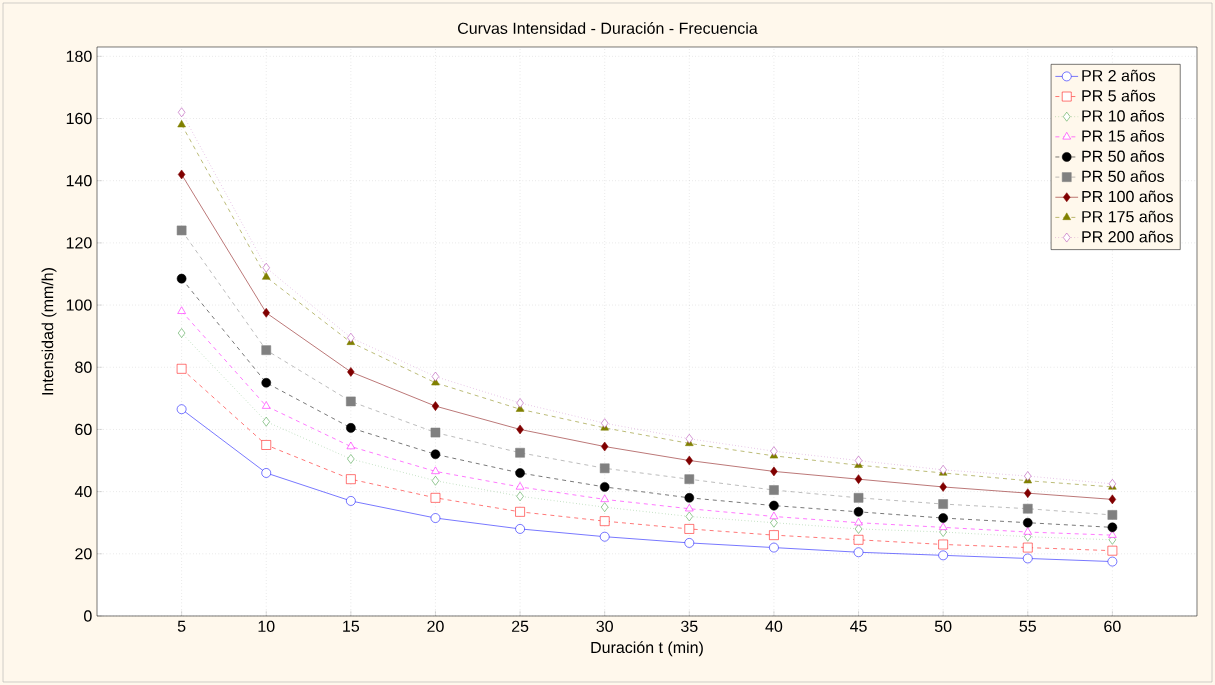 Image resolution: width=1215 pixels, height=685 pixels. What do you see at coordinates (79, 56) in the screenshot?
I see `y-tick-label: 180` at bounding box center [79, 56].